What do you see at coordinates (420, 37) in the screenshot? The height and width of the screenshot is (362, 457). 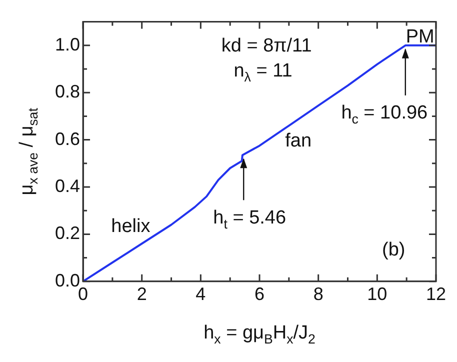 I see `annotation: PM` at bounding box center [420, 37].